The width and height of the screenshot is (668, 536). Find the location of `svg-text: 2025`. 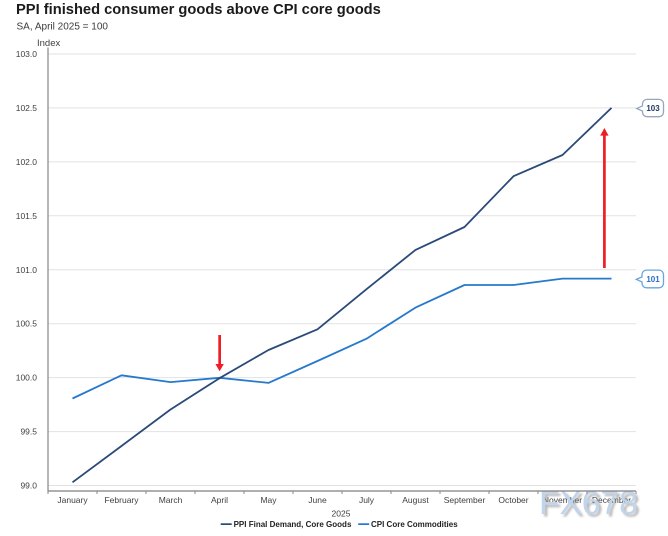

svg-text: 2025 is located at coordinates (341, 514).